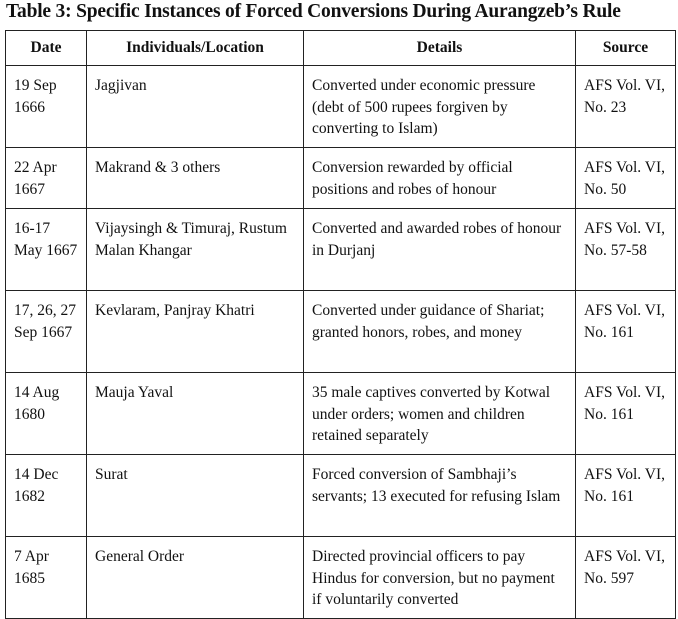  I want to click on cell-date: 14 Dec 1682, so click(46, 495).